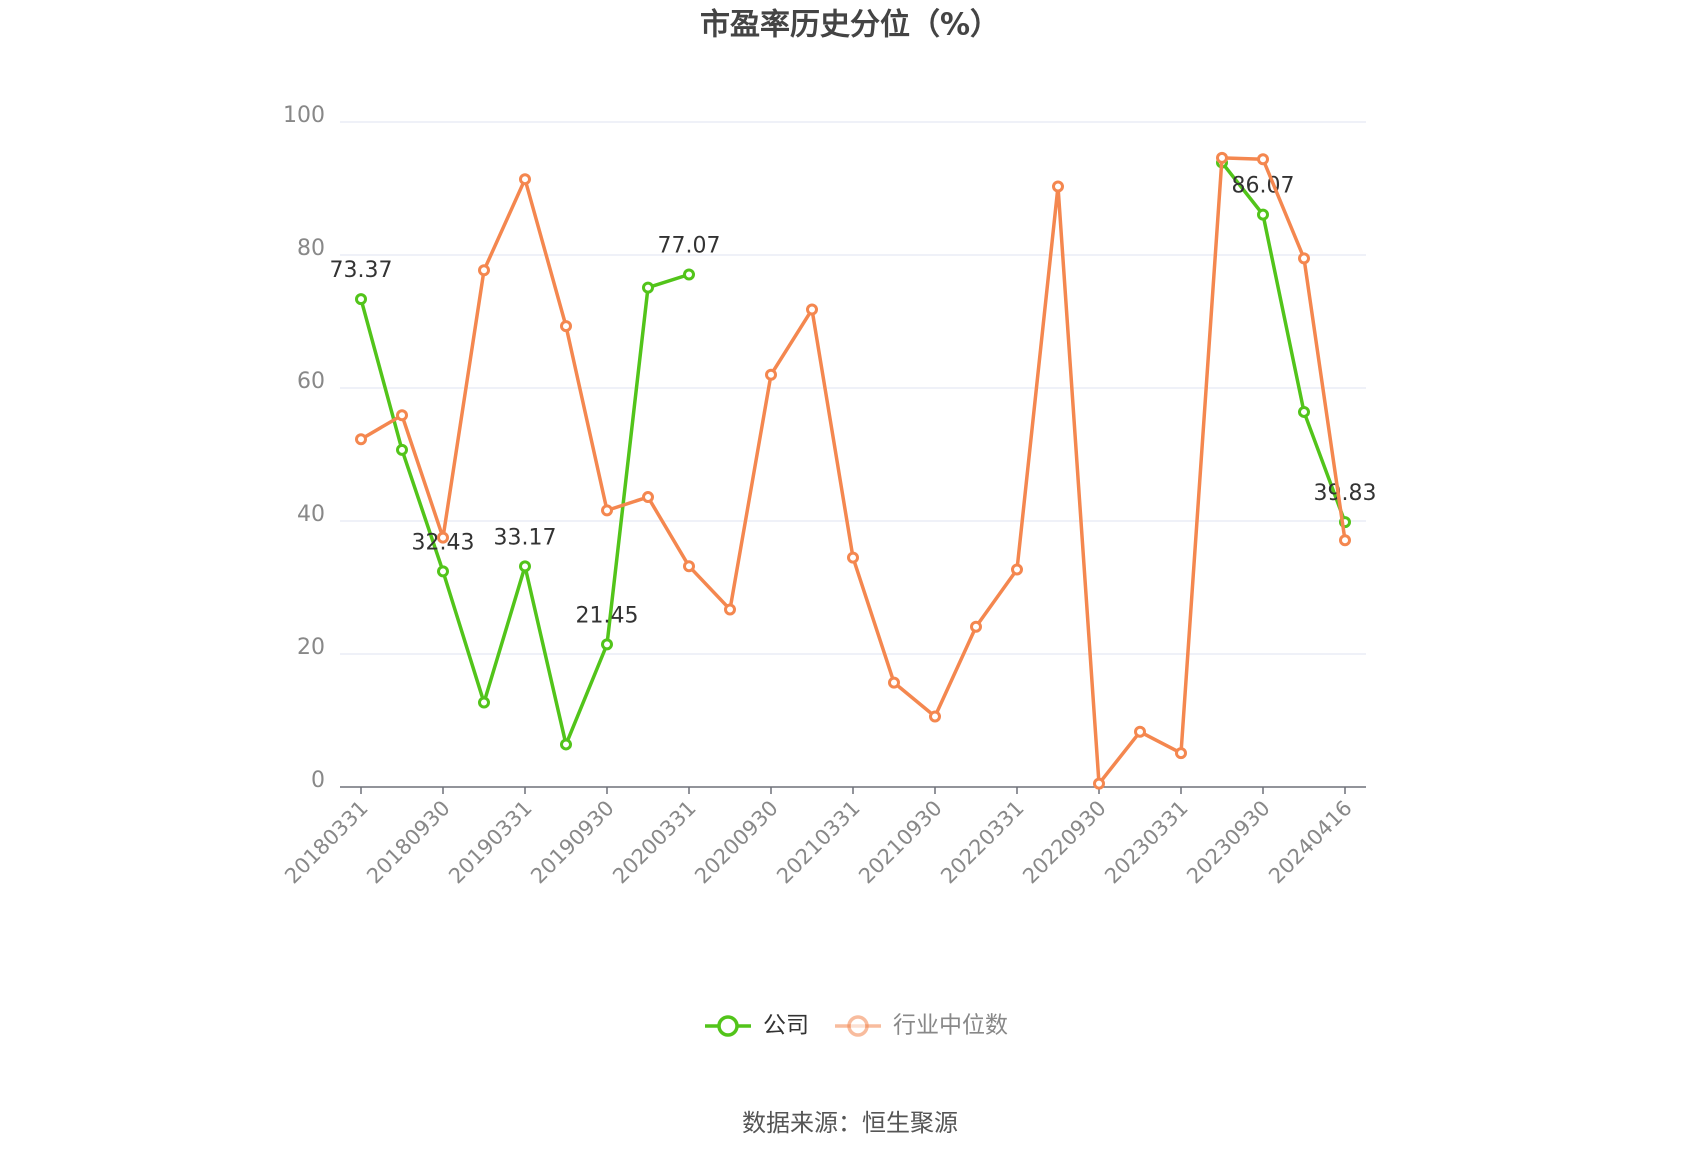 This screenshot has width=1700, height=1150. Describe the element at coordinates (304, 115) in the screenshot. I see `y-tick-label: 100` at that location.